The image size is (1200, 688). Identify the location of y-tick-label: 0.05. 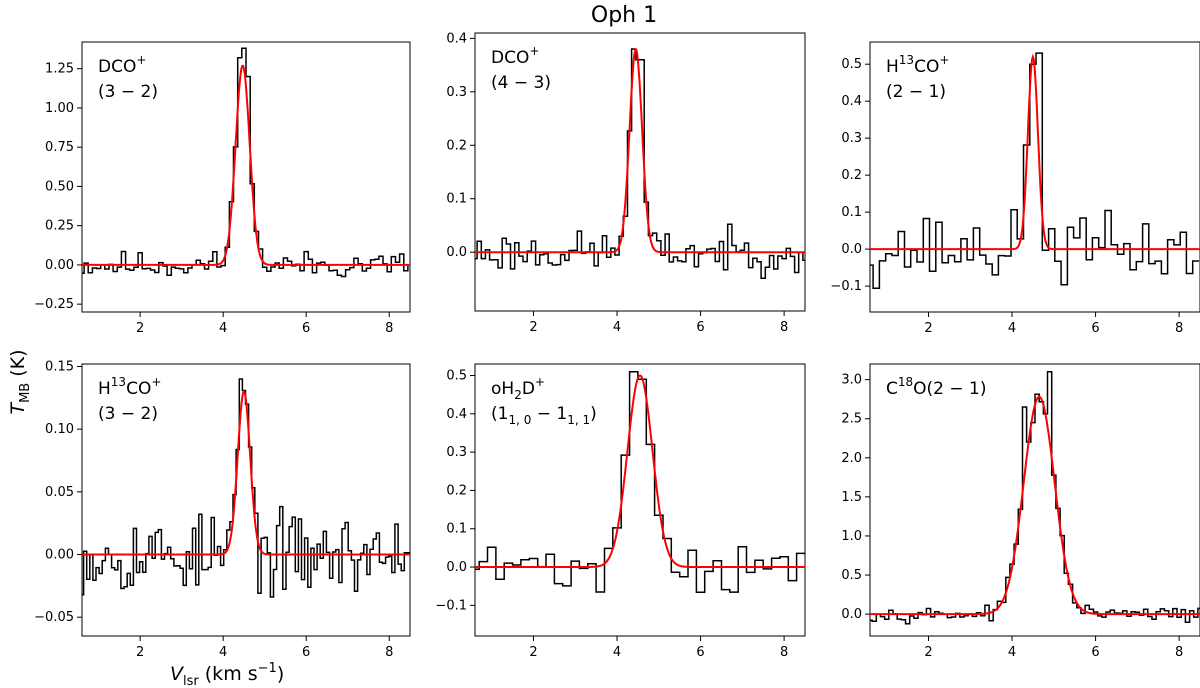
(59, 492).